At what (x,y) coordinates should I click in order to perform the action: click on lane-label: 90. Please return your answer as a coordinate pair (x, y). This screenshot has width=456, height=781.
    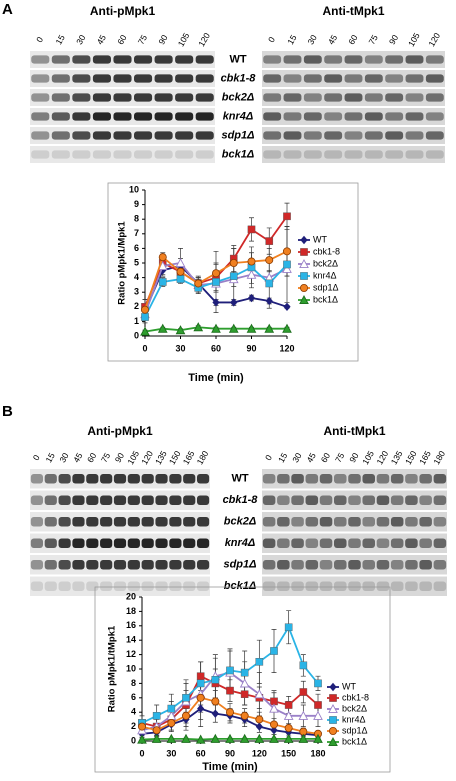
    Looking at the image, I should click on (394, 39).